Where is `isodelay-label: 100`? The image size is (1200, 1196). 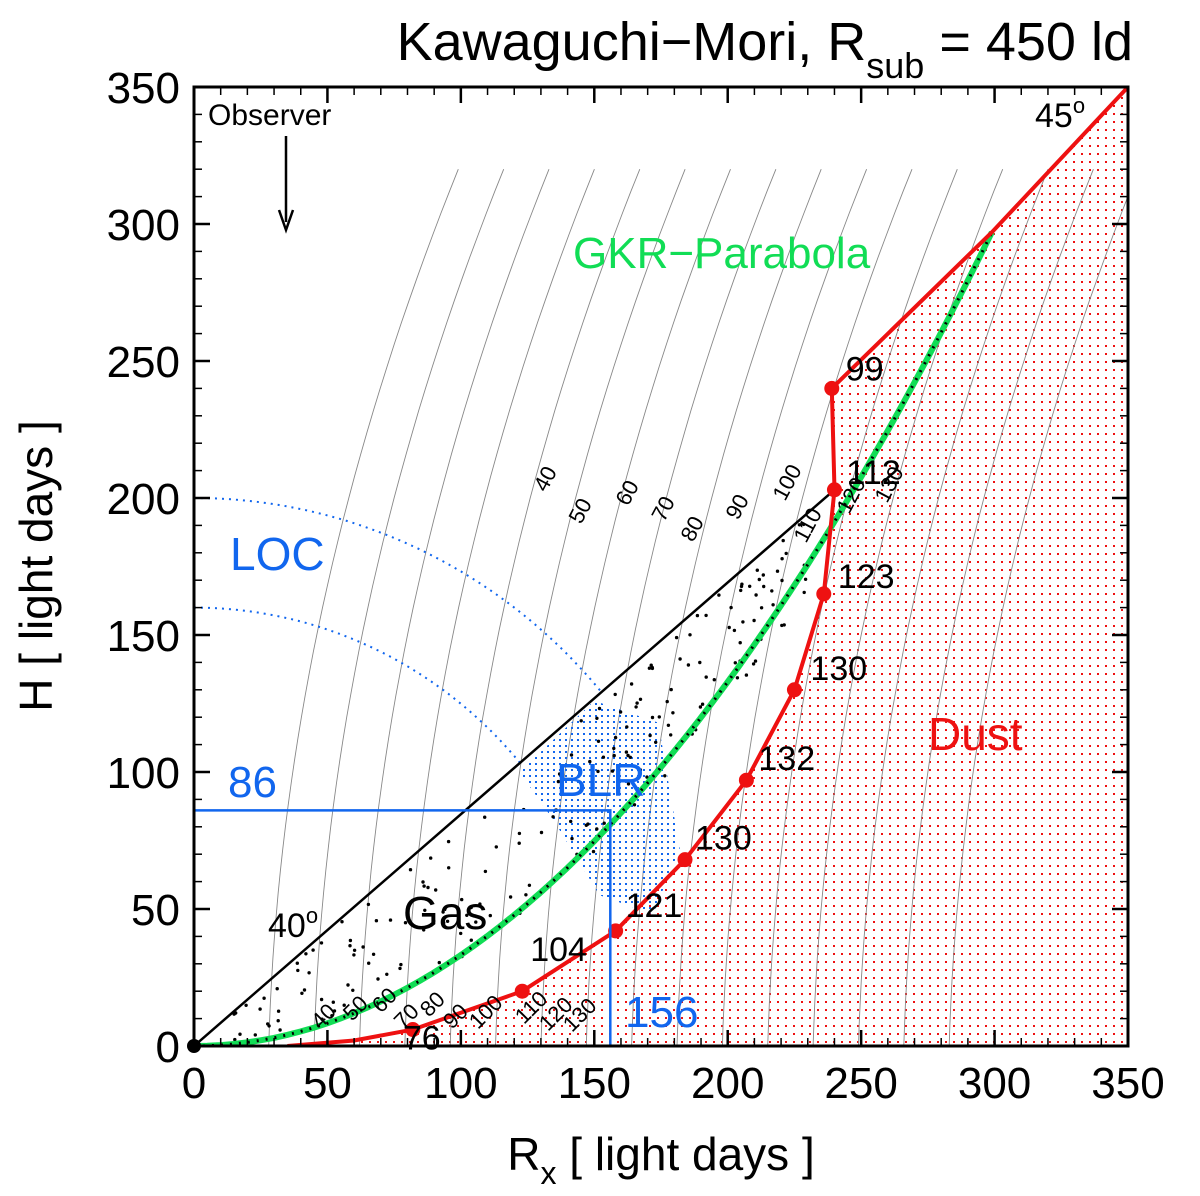
isodelay-label: 100 is located at coordinates (786, 482).